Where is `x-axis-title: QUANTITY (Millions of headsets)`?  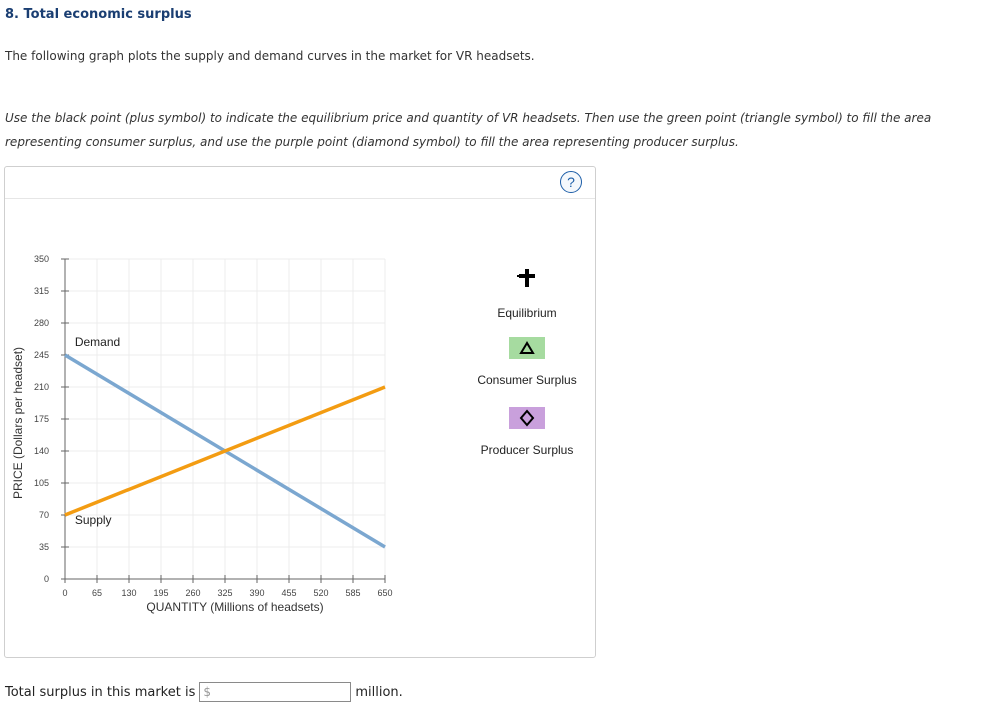 x-axis-title: QUANTITY (Millions of headsets) is located at coordinates (234, 607).